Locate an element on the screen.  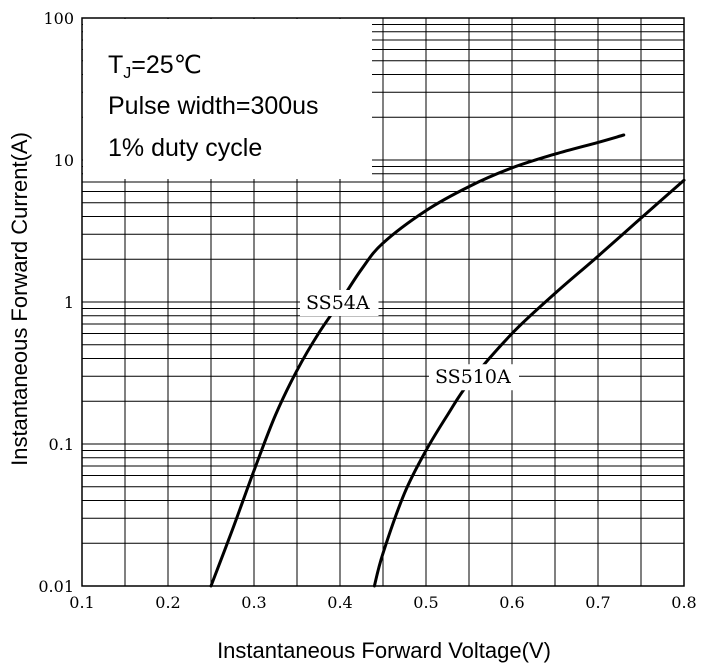
x-tick-label: 0.5 is located at coordinates (425, 602).